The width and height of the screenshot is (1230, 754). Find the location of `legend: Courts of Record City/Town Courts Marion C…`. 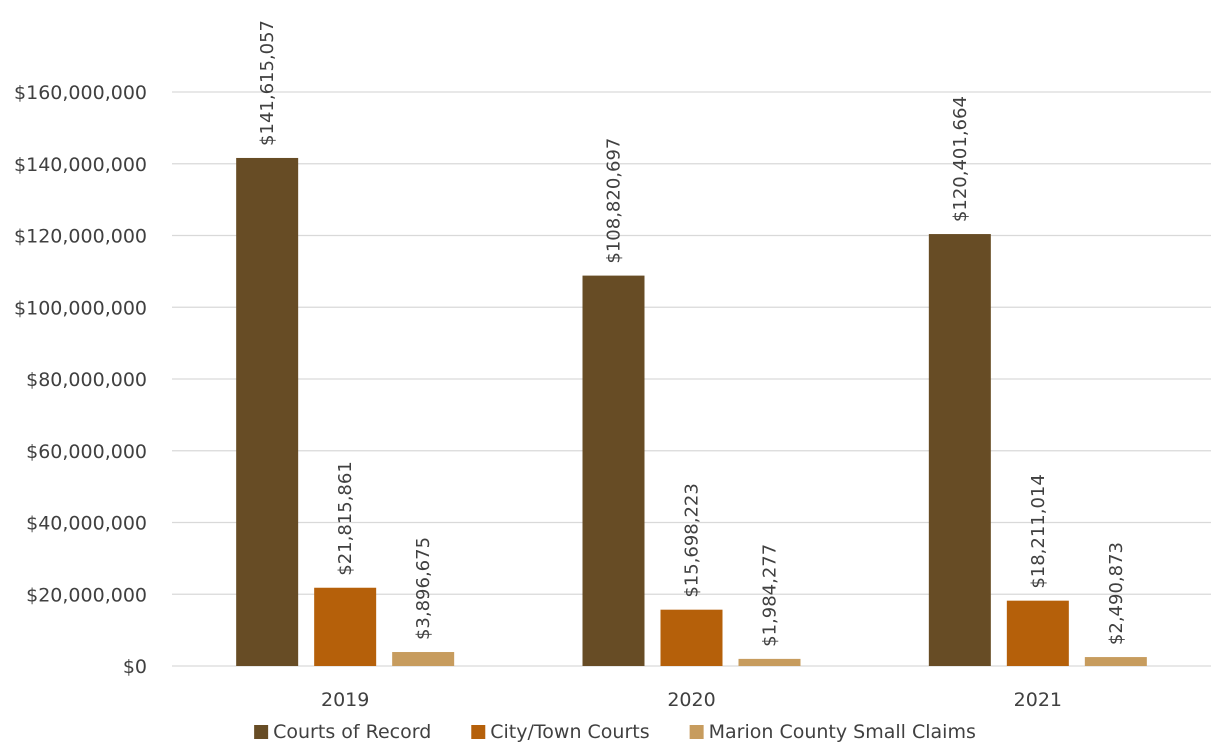

legend: Courts of Record City/Town Courts Marion C… is located at coordinates (615, 732).